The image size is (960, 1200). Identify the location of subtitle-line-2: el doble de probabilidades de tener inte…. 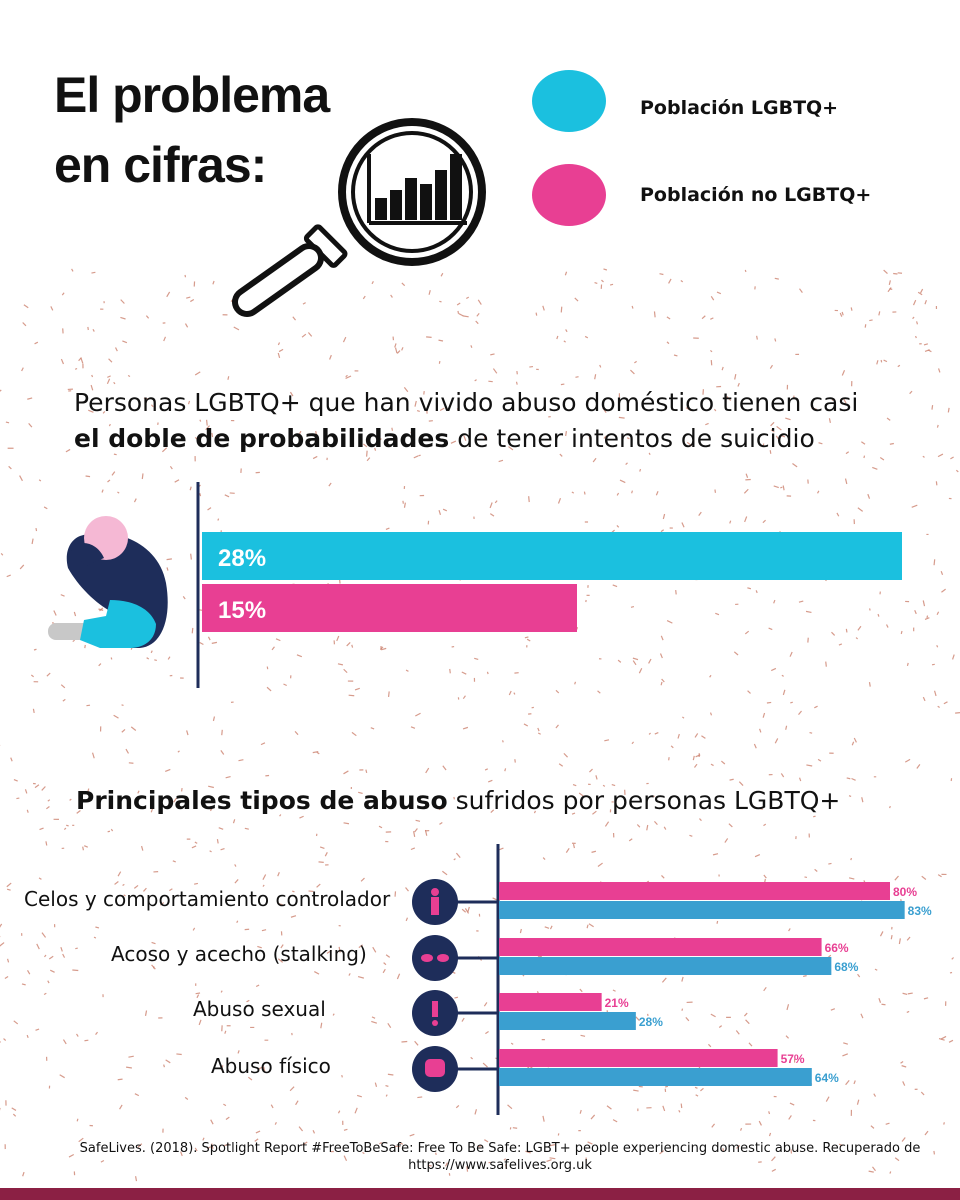
(466, 439).